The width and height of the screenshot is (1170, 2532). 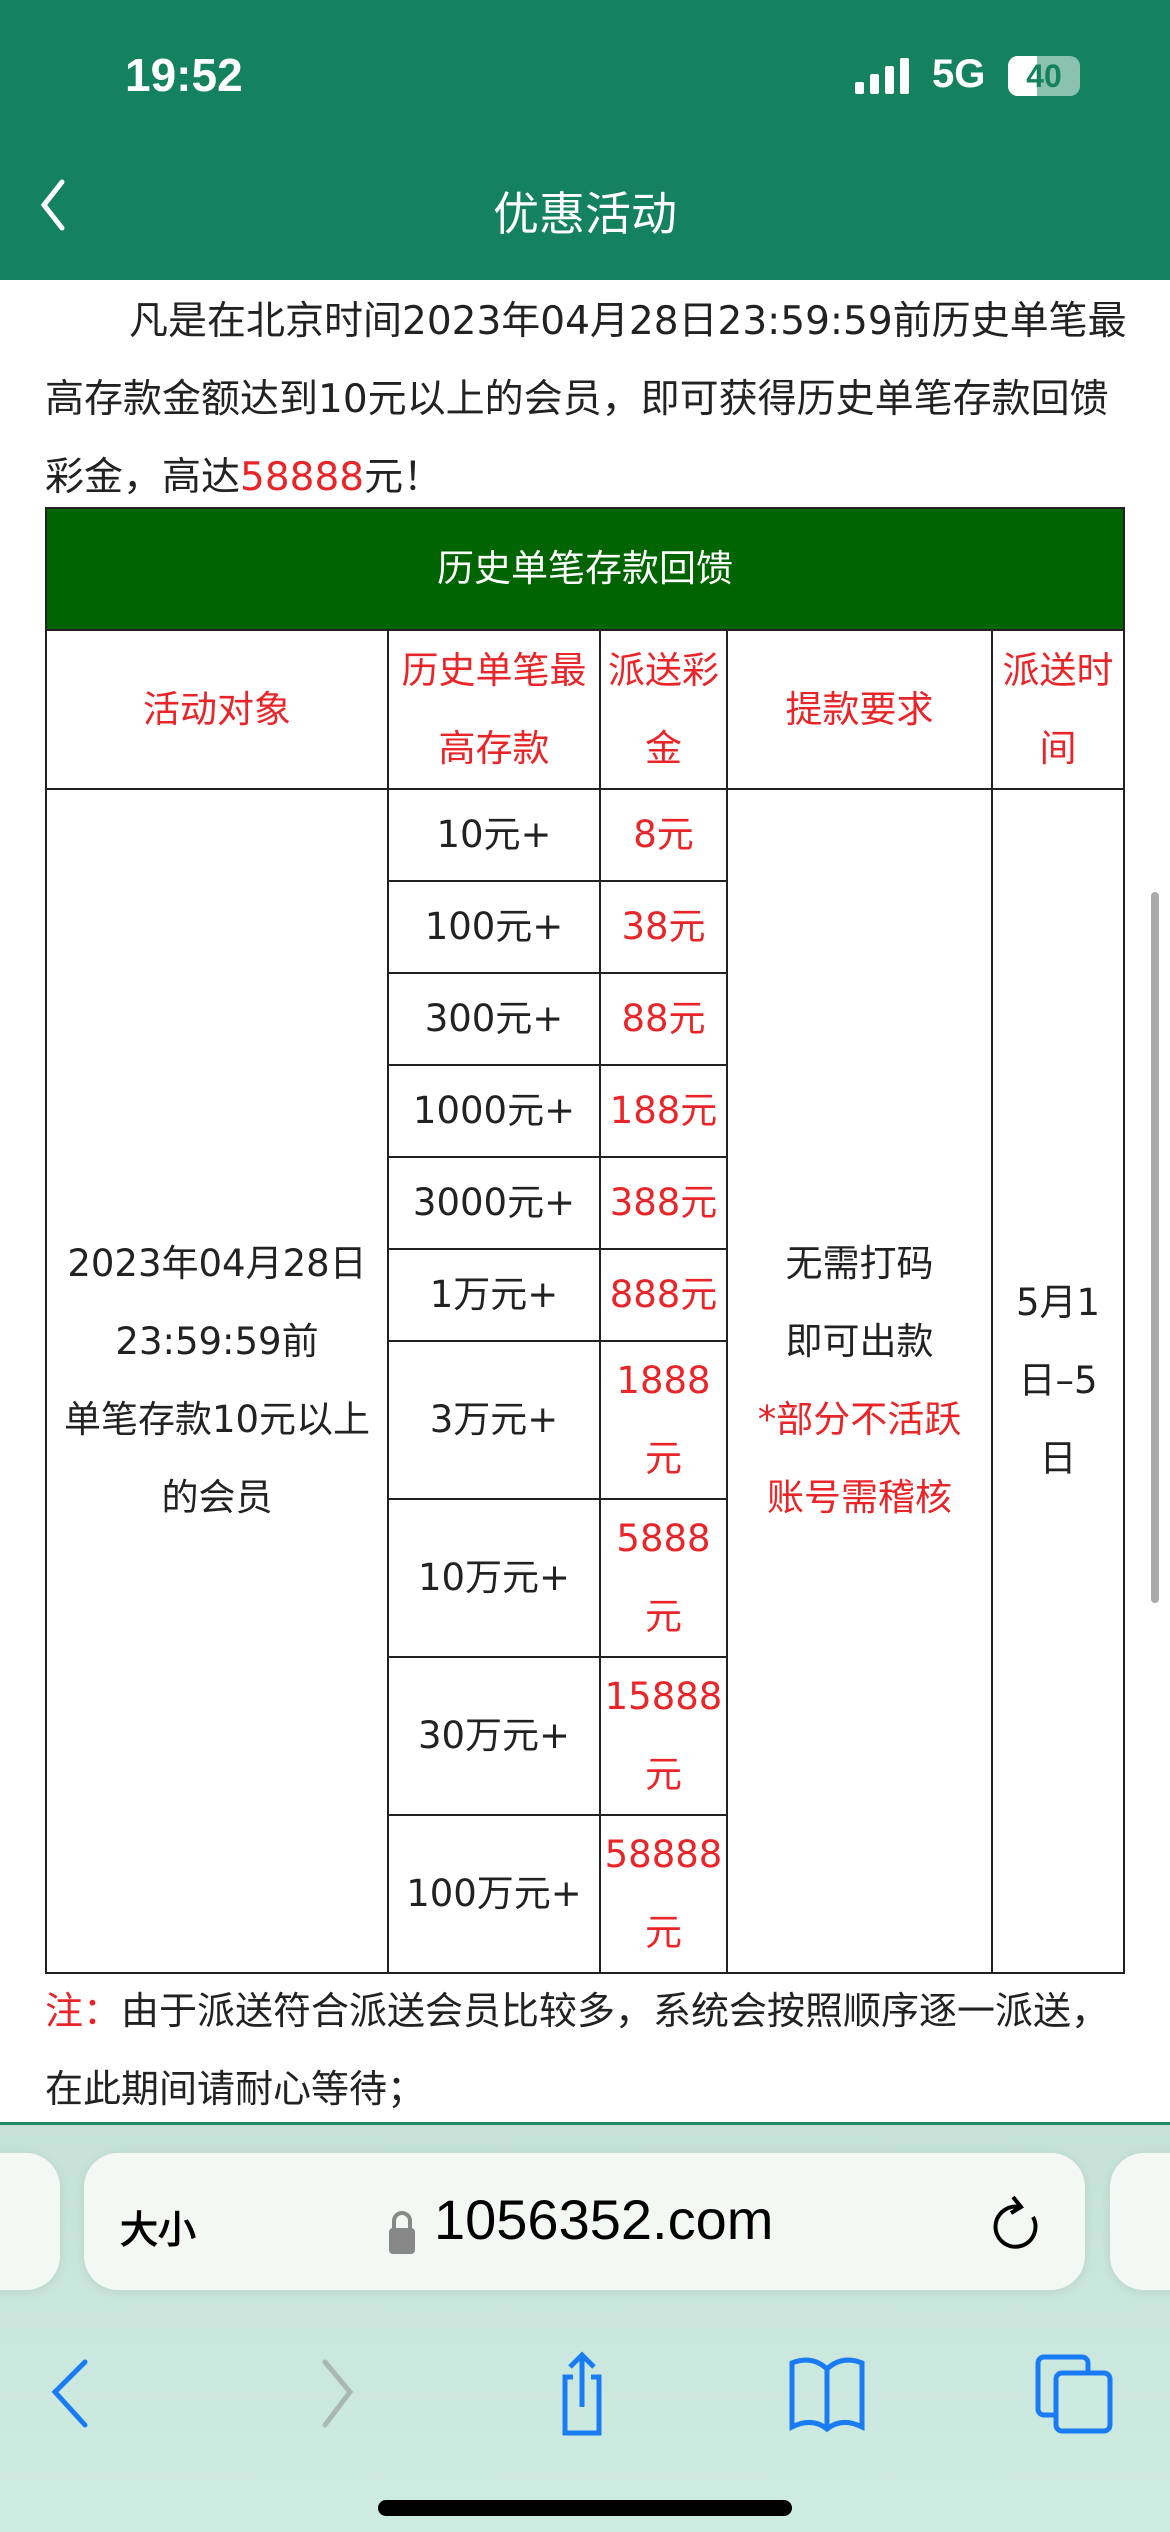 What do you see at coordinates (217, 1419) in the screenshot?
I see `target-line: 单笔存款10元以上` at bounding box center [217, 1419].